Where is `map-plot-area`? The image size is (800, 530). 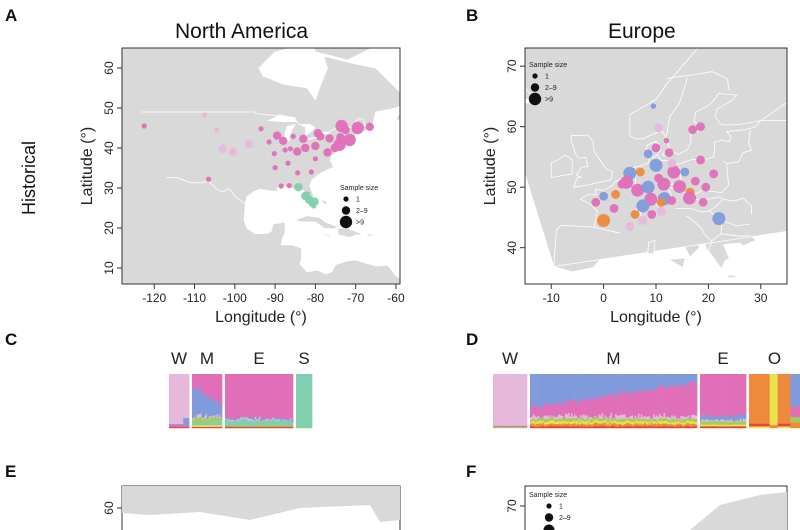 map-plot-area is located at coordinates (656, 166).